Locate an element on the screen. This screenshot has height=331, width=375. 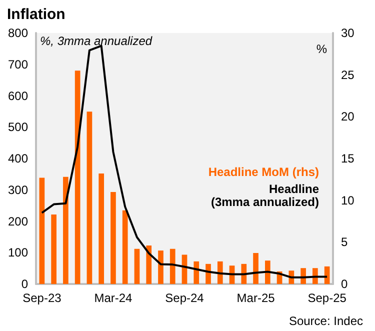
y-axis-title: %, 3mma annualized is located at coordinates (96, 41).